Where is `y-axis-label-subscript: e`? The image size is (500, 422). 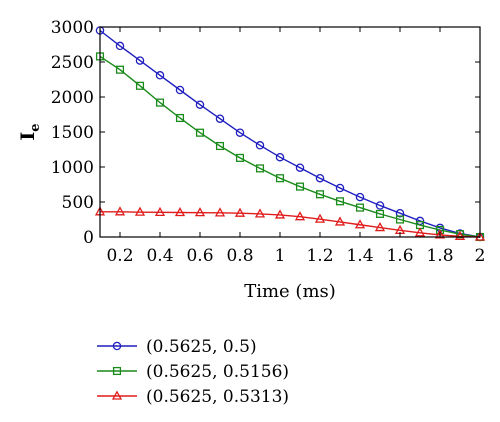
y-axis-label-subscript: e is located at coordinates (35, 127).